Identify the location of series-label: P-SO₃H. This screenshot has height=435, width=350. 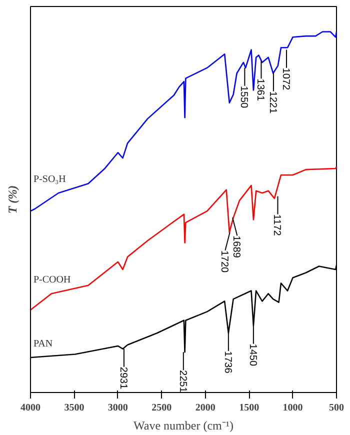
(50, 180).